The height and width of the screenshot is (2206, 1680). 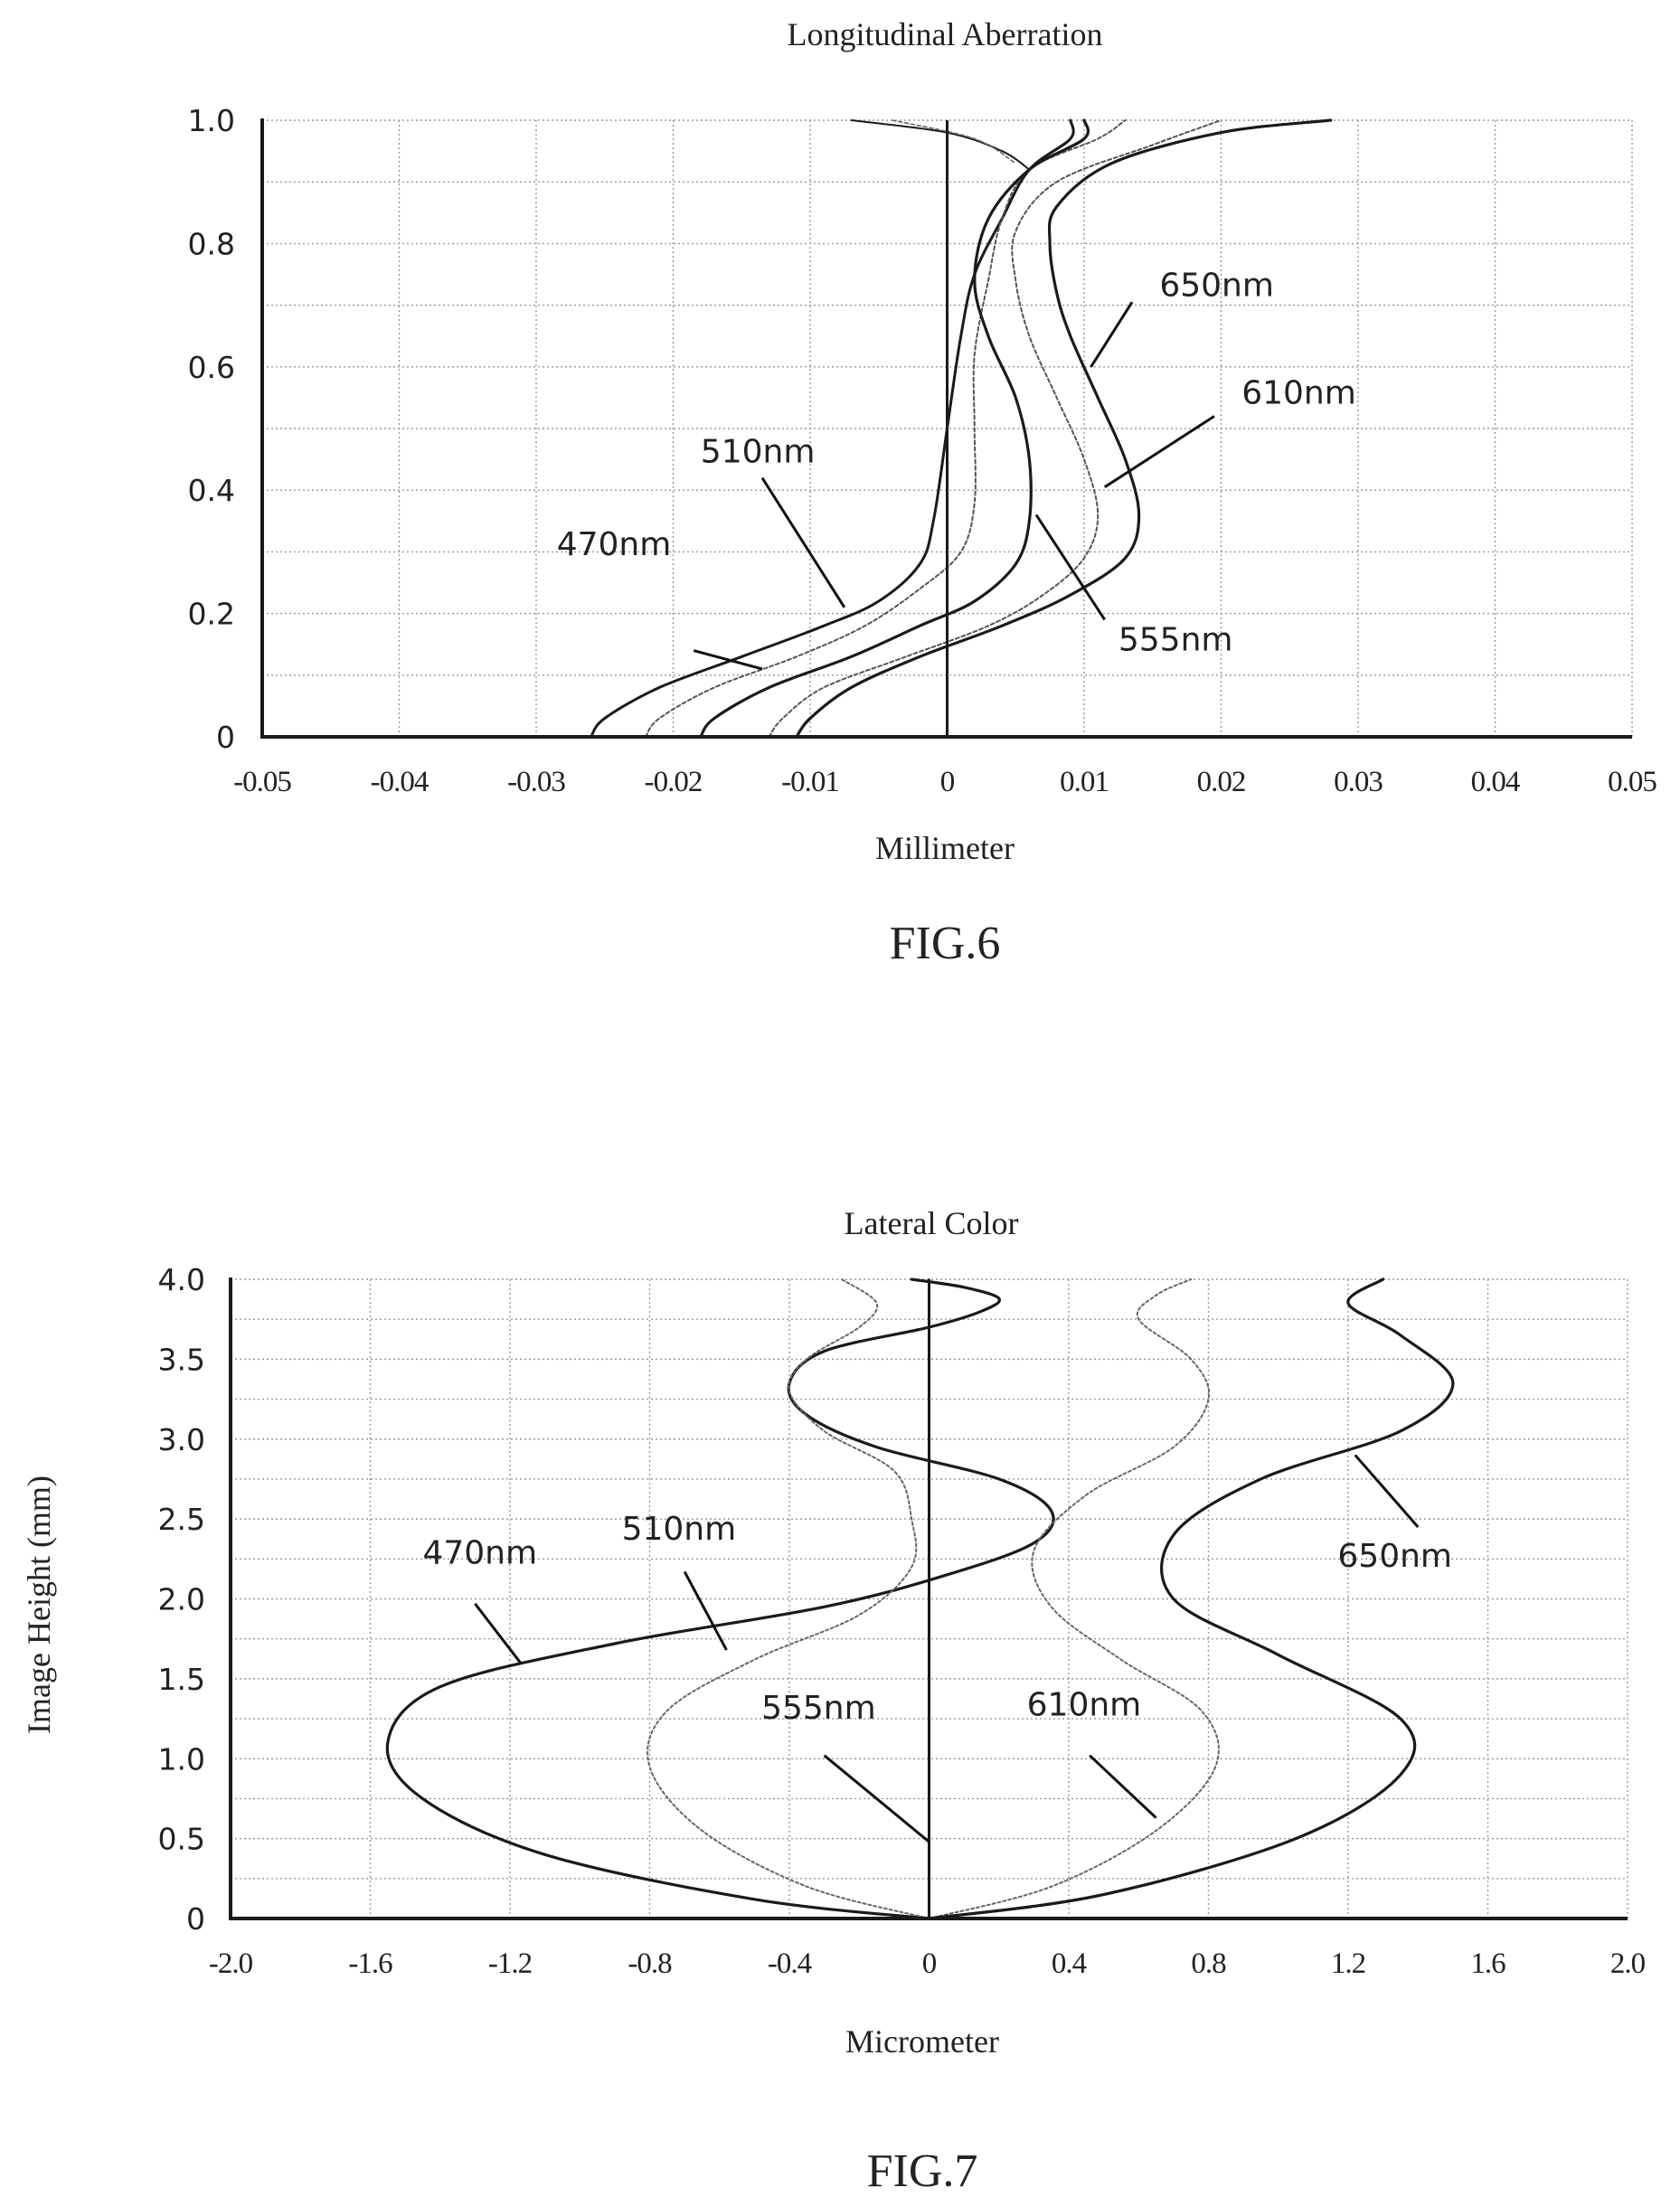 I want to click on x-tick-label: 0.04, so click(x=1495, y=782).